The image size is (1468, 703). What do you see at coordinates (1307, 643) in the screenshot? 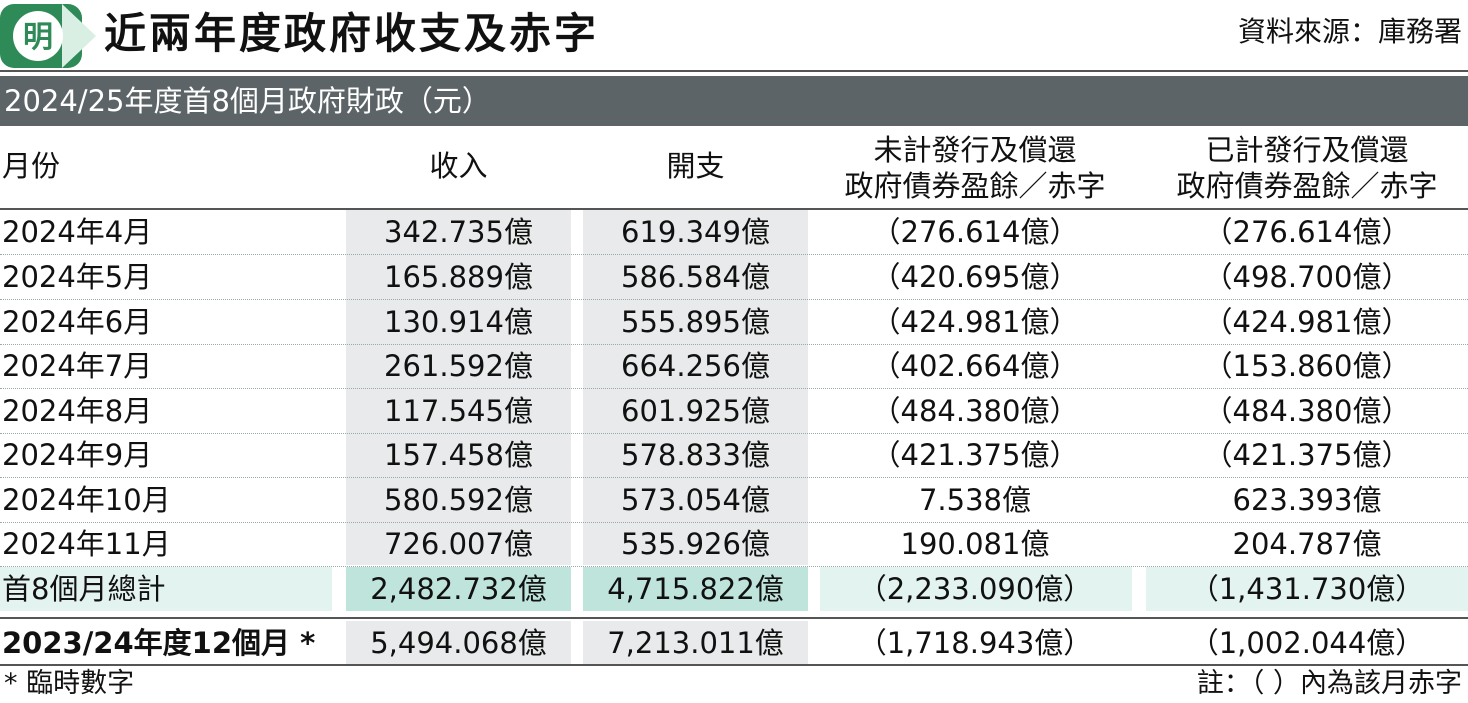
I see `prev-deficit-after: （1,002.044億）` at bounding box center [1307, 643].